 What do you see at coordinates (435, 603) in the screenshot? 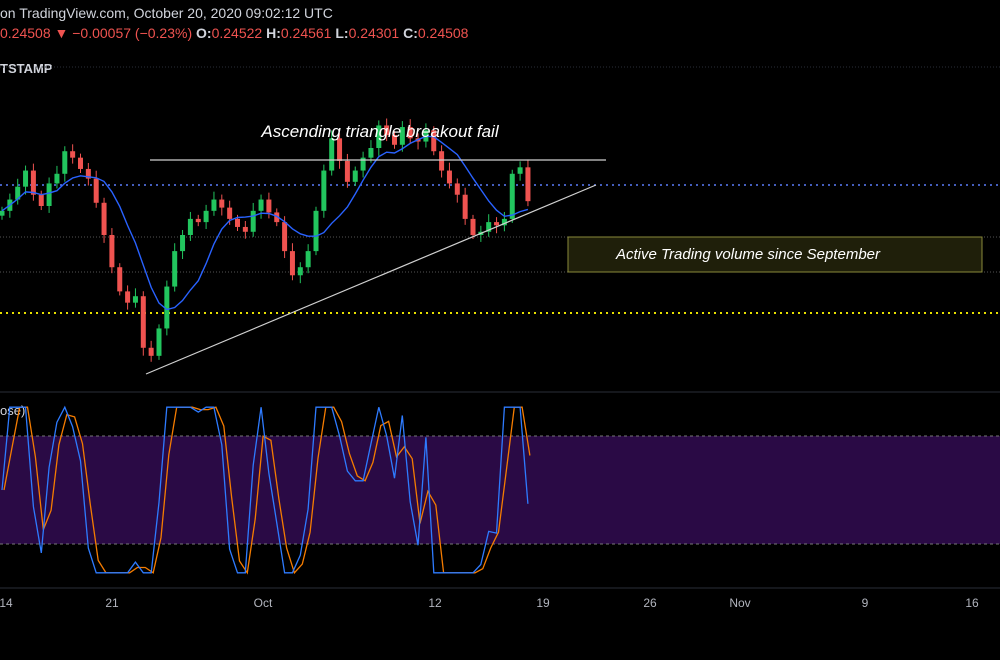
I see `x-tick-label: 12` at bounding box center [435, 603].